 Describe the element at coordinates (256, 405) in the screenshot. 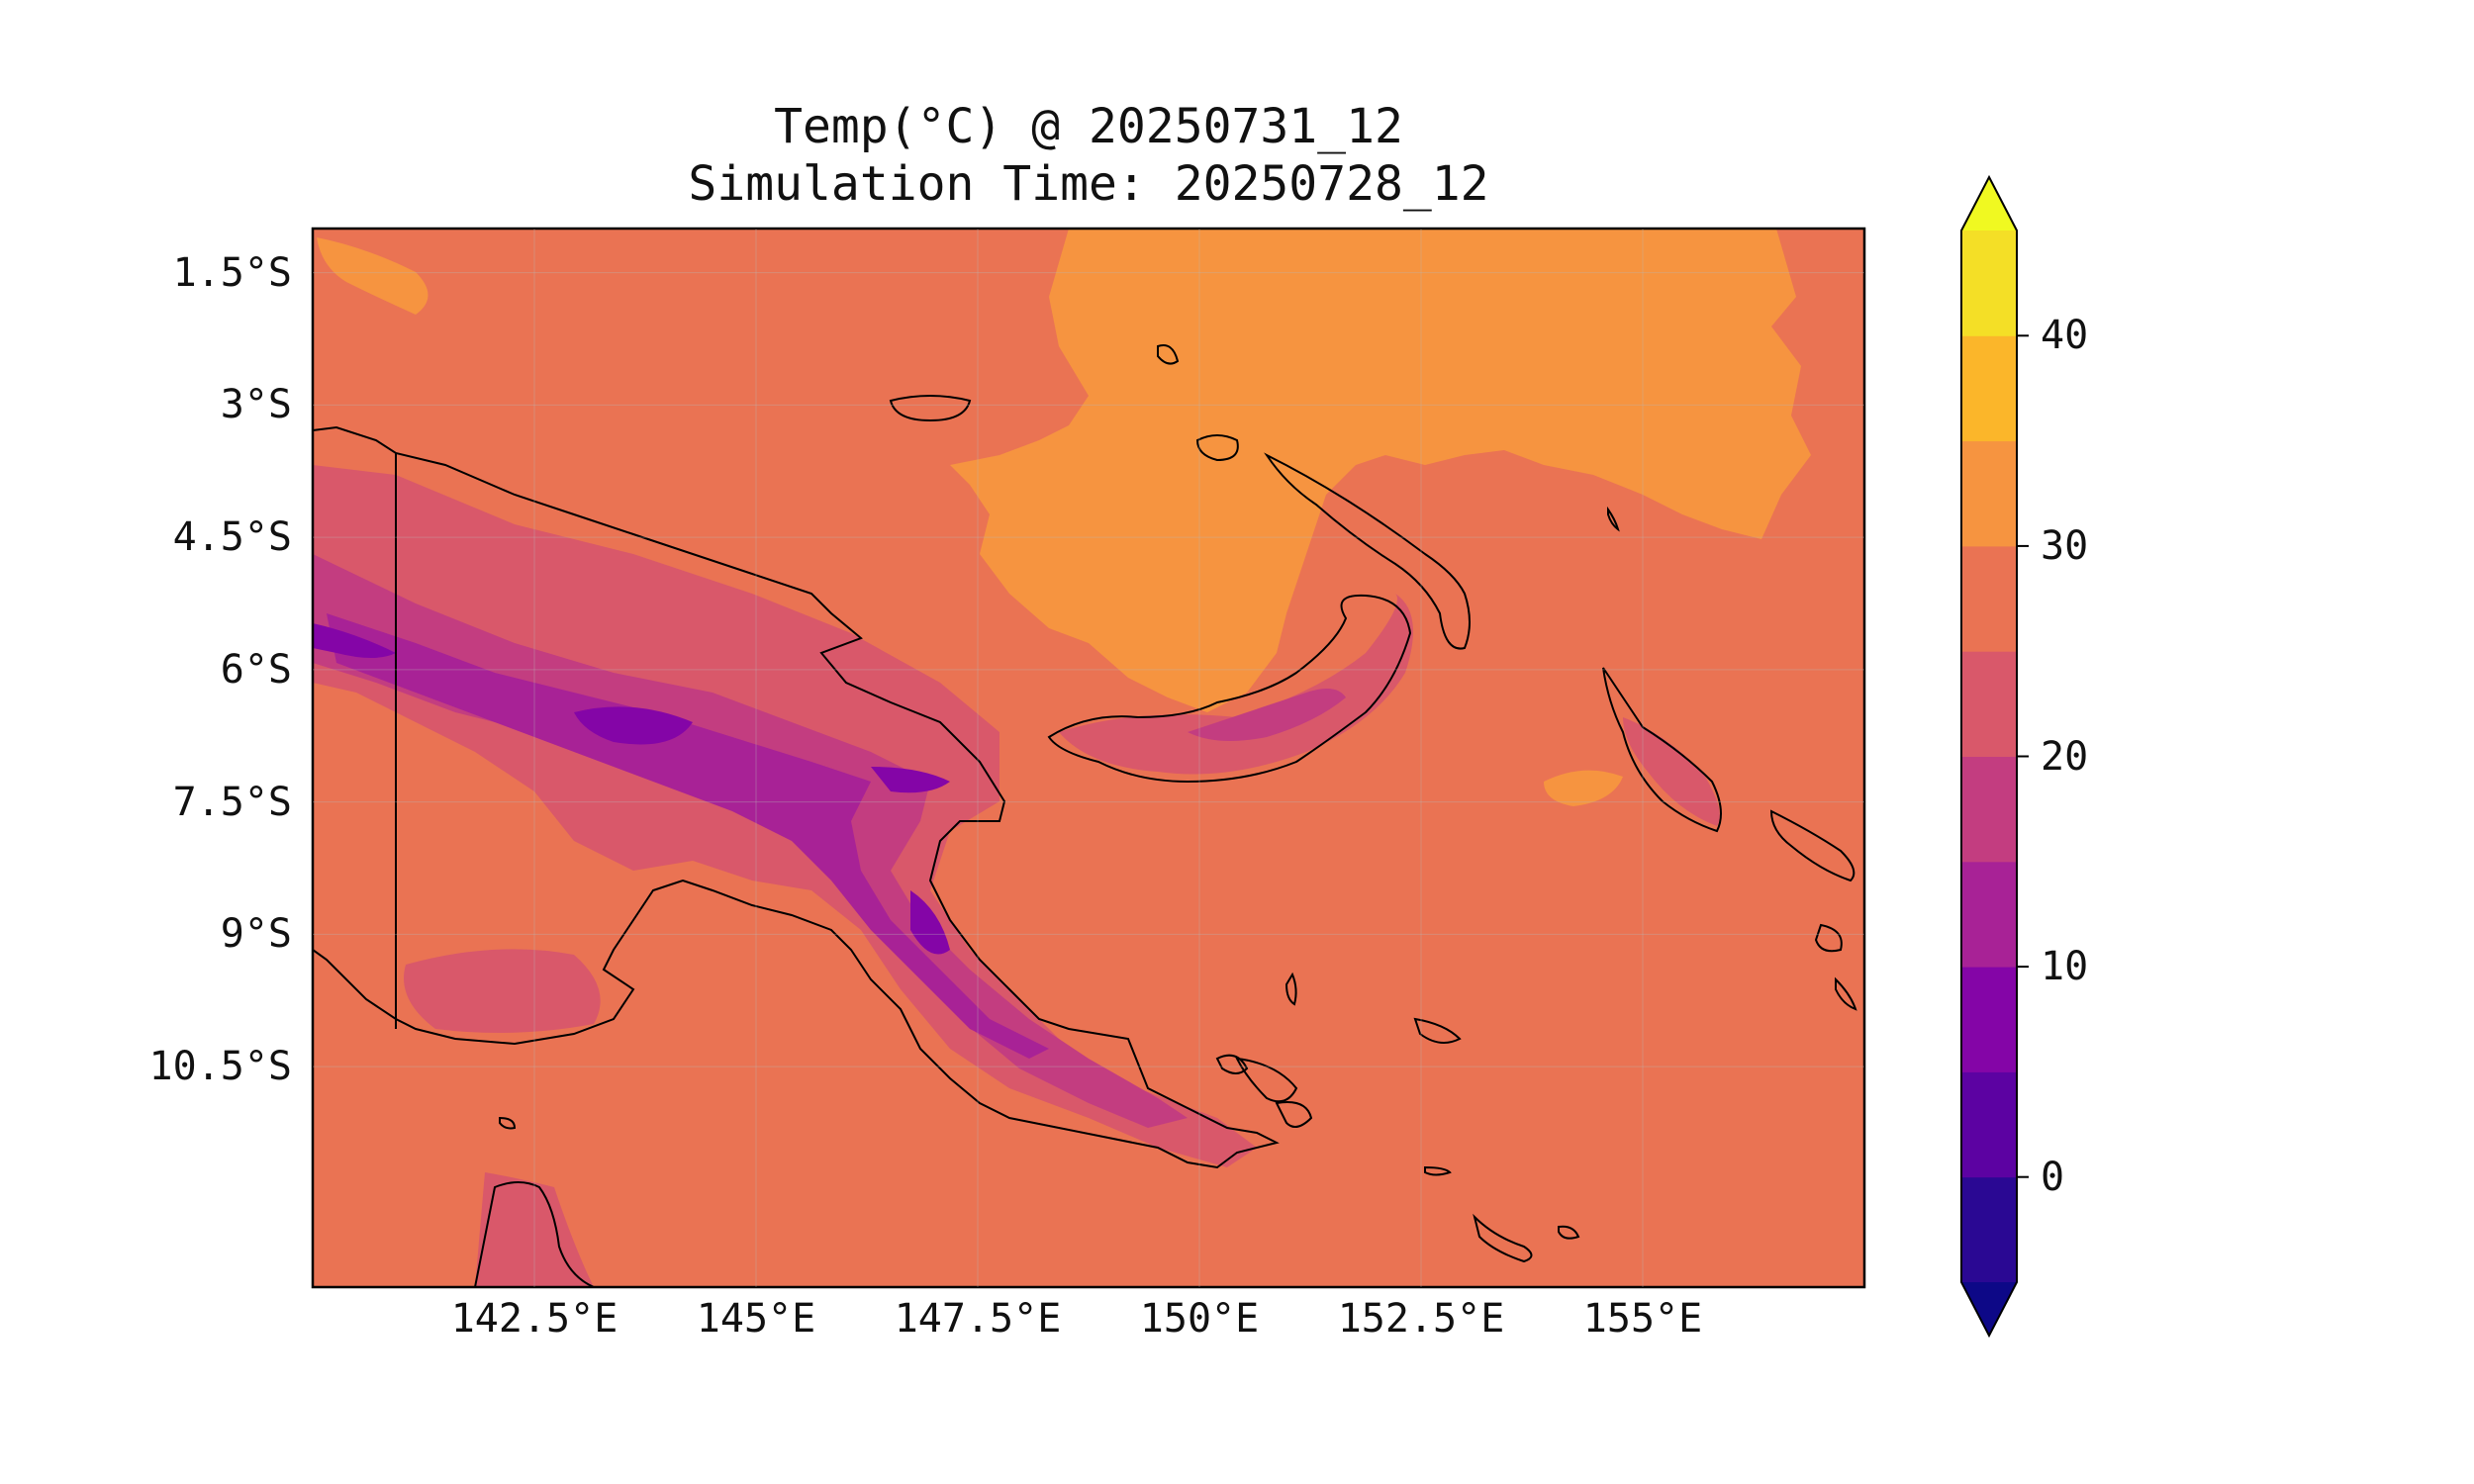

I see `y-tick-label: 3°S` at that location.